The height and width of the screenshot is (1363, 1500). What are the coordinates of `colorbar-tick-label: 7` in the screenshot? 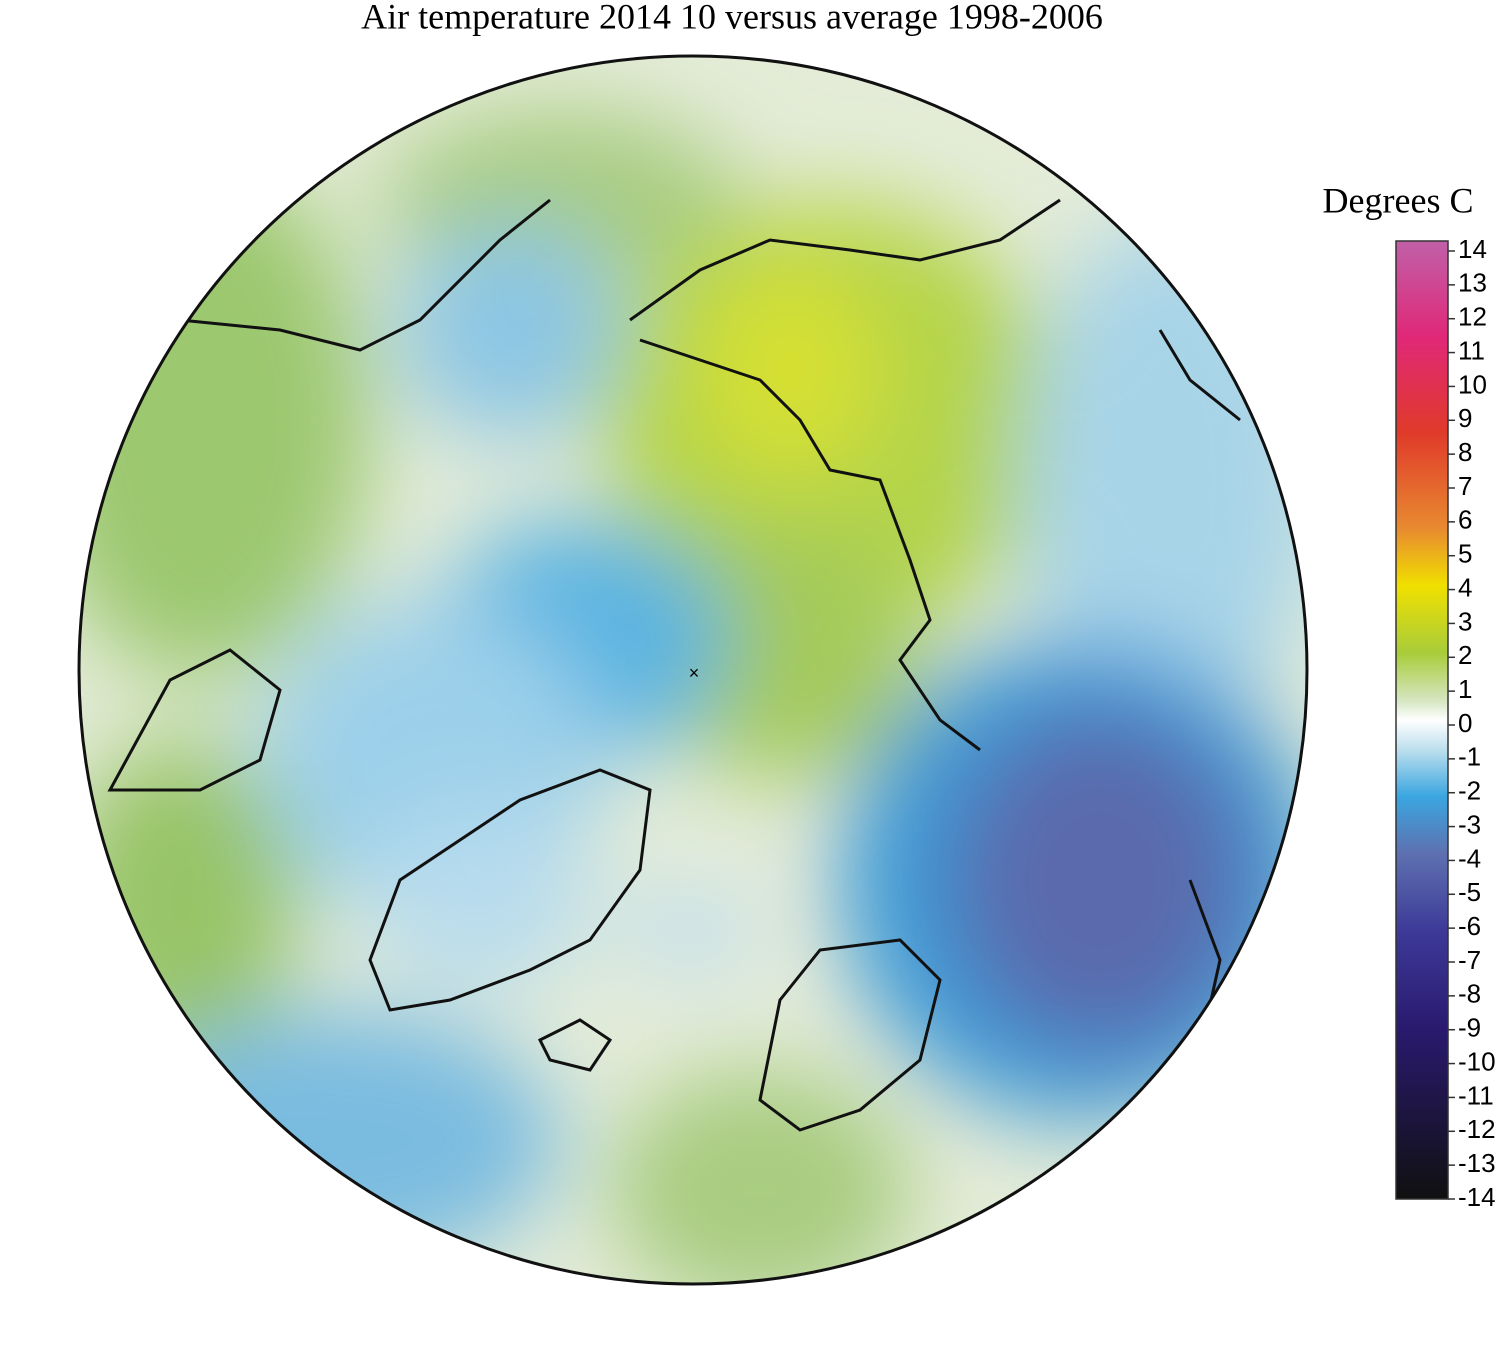 It's located at (1465, 486).